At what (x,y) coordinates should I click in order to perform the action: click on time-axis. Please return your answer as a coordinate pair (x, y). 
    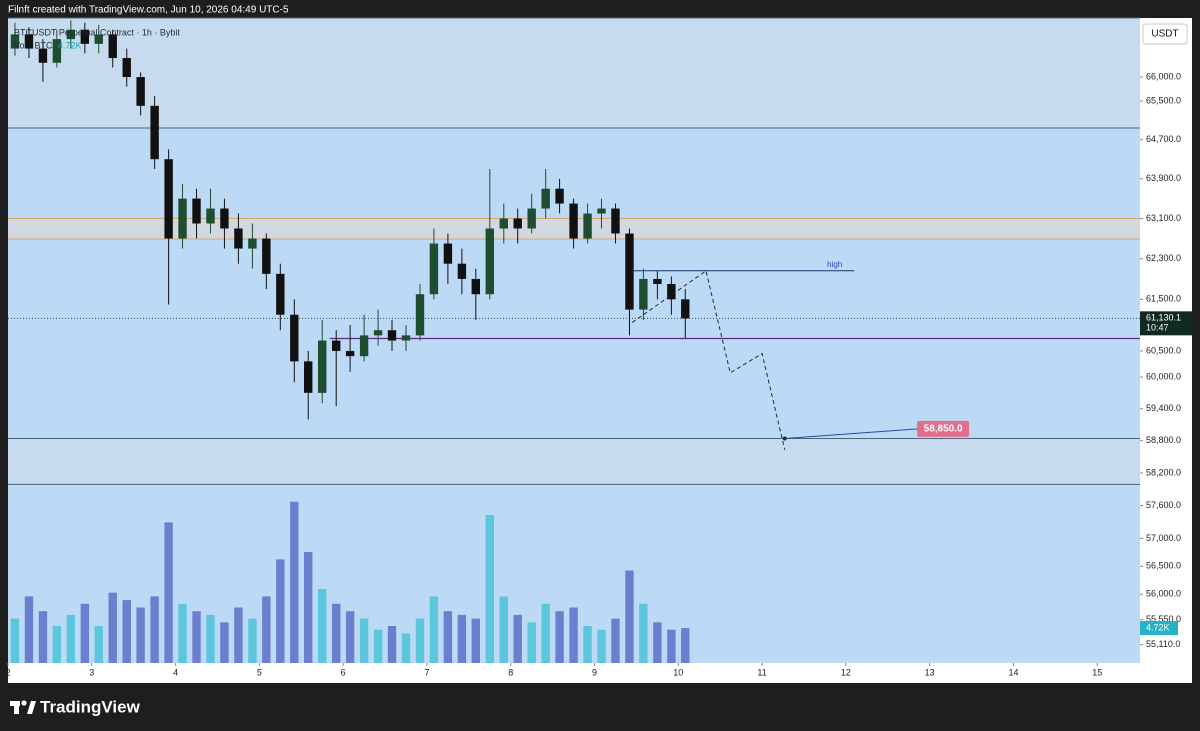
    Looking at the image, I should click on (574, 673).